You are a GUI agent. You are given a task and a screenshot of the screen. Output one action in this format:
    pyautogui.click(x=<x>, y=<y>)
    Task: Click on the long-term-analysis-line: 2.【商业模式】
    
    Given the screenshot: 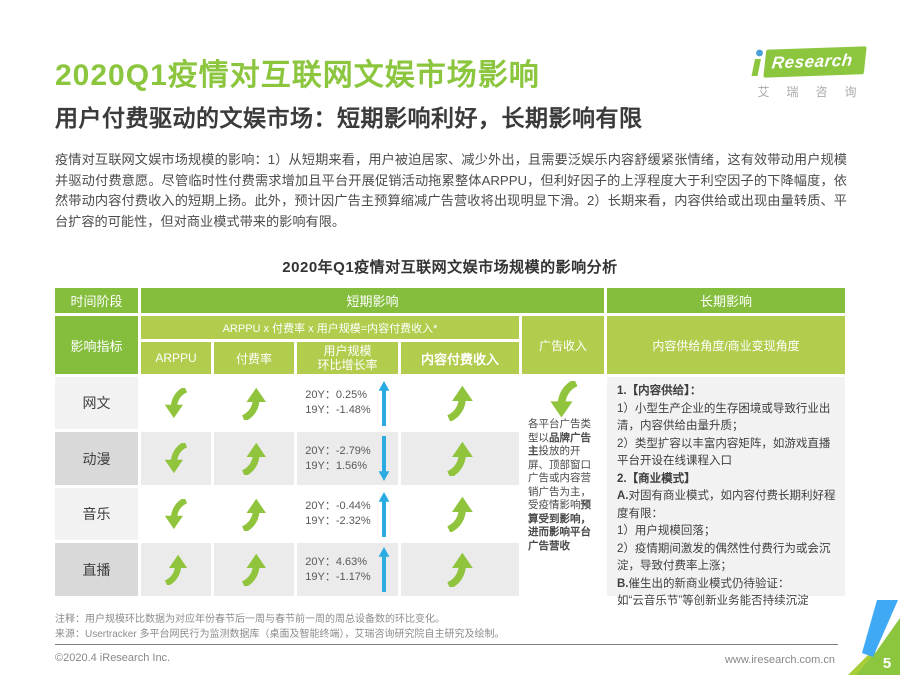 What is the action you would take?
    pyautogui.click(x=656, y=478)
    